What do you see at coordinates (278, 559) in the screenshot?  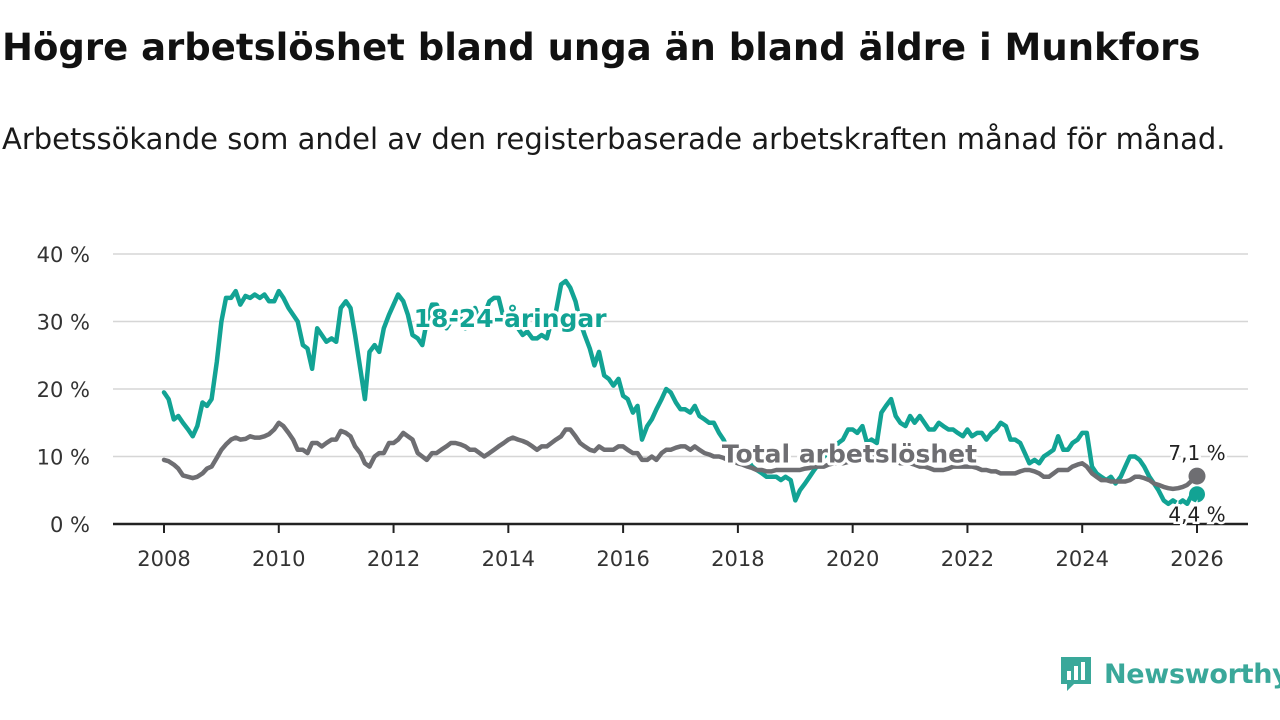 I see `x-tick-label: 2010` at bounding box center [278, 559].